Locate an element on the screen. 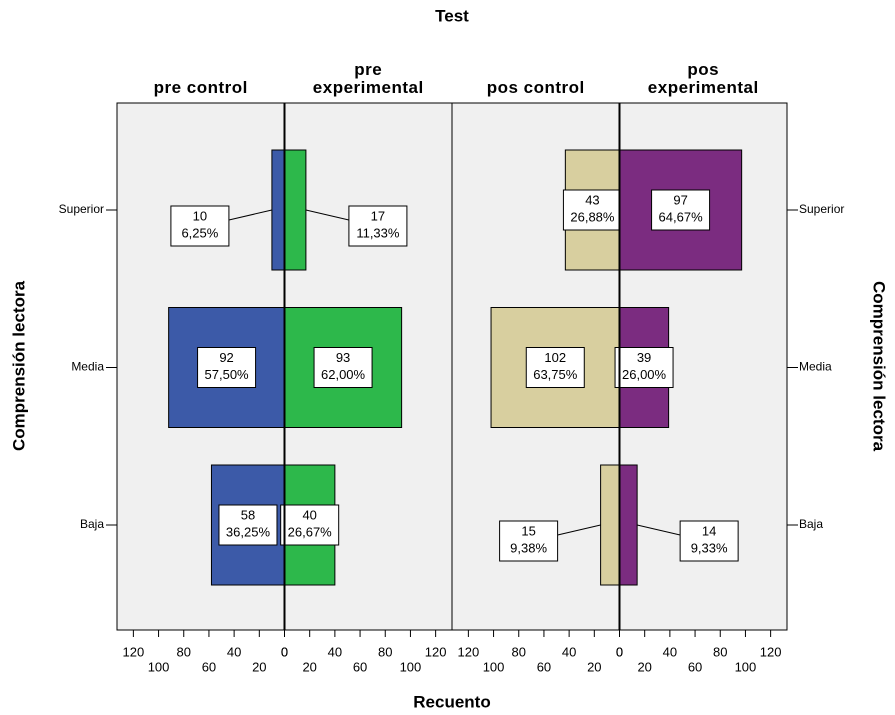  y-axis-label-right: Comprensión lectora is located at coordinates (879, 366).